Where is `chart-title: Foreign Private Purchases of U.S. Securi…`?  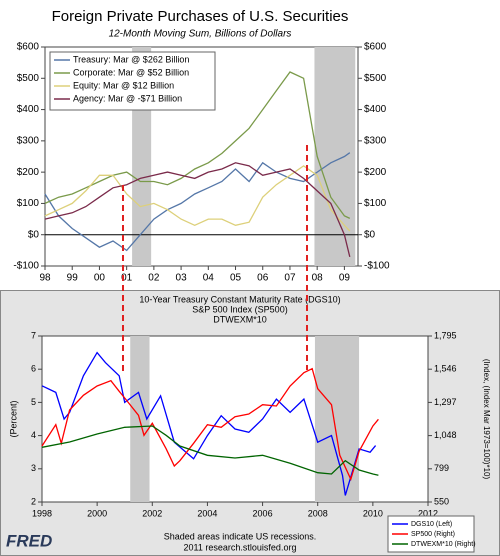 chart-title: Foreign Private Purchases of U.S. Securi… is located at coordinates (200, 16).